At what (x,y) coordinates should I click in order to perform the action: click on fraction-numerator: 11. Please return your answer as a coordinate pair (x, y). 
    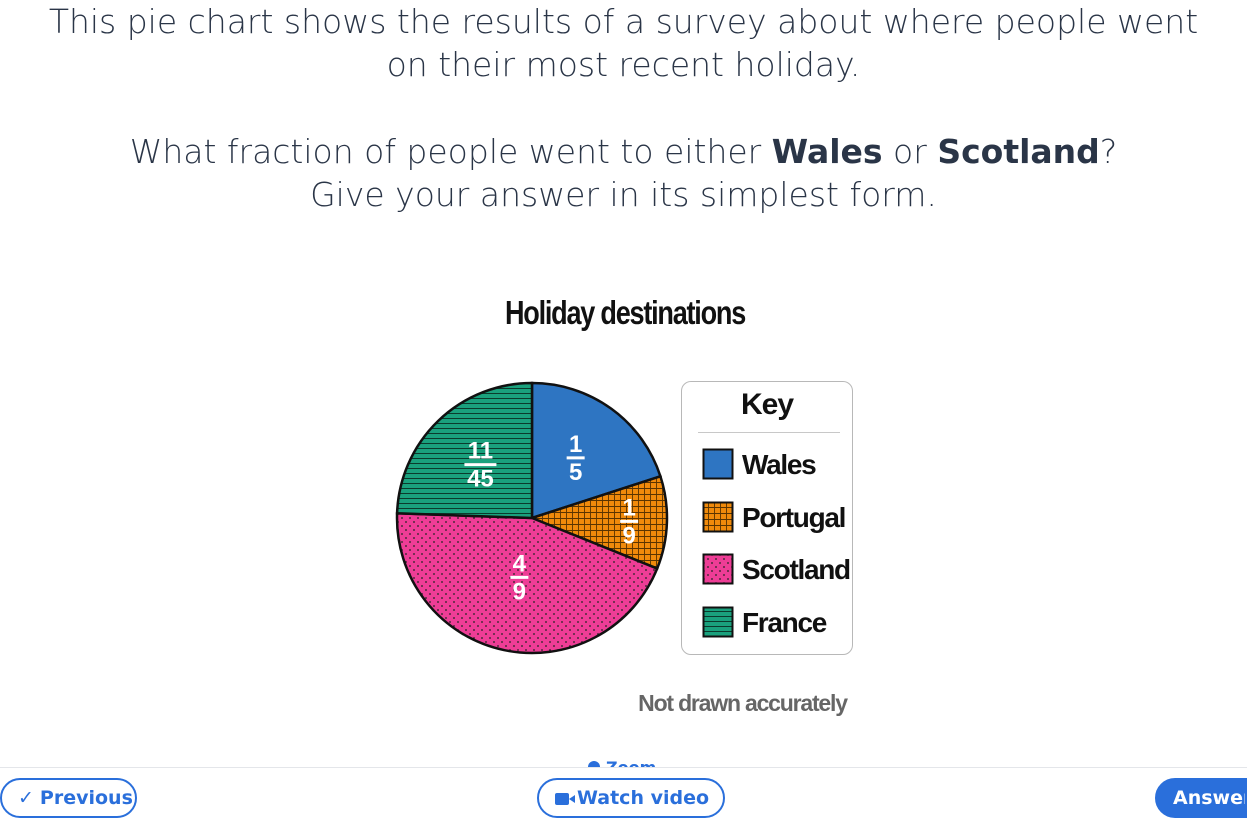
    Looking at the image, I should click on (480, 451).